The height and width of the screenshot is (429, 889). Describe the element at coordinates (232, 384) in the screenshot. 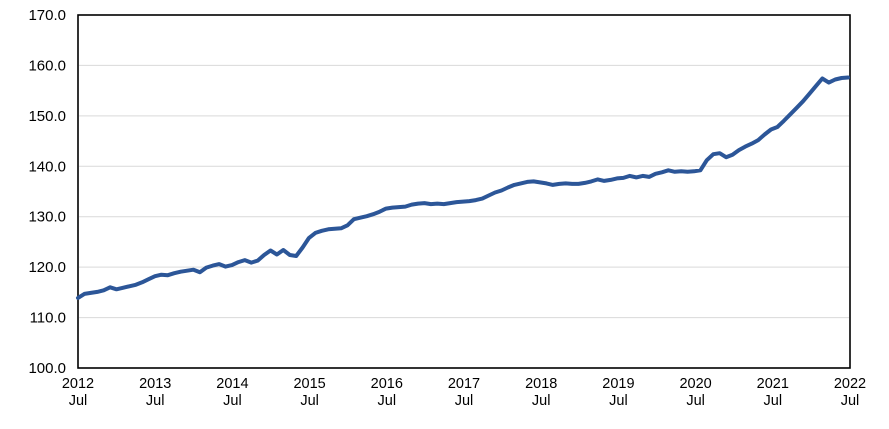

I see `x-tick-year-label: 2014` at that location.